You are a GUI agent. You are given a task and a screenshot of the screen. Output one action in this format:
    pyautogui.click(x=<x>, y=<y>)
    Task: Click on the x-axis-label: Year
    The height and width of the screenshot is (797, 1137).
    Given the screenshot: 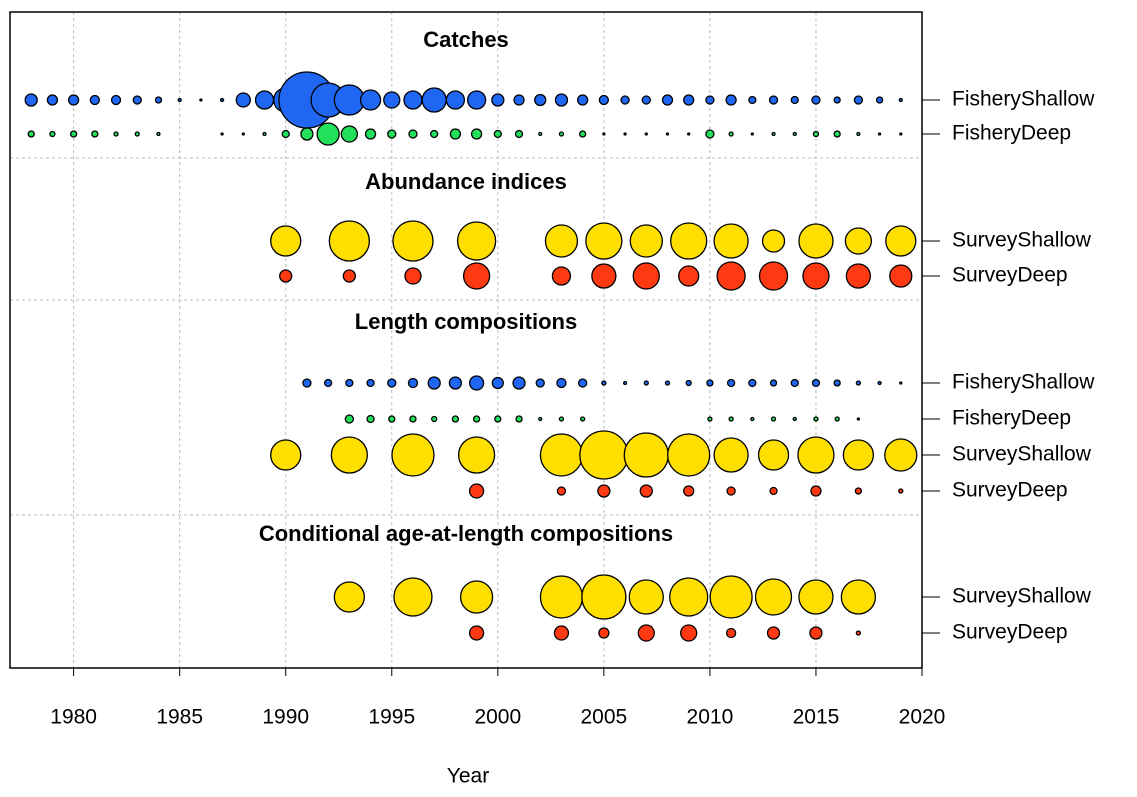 What is the action you would take?
    pyautogui.click(x=468, y=776)
    